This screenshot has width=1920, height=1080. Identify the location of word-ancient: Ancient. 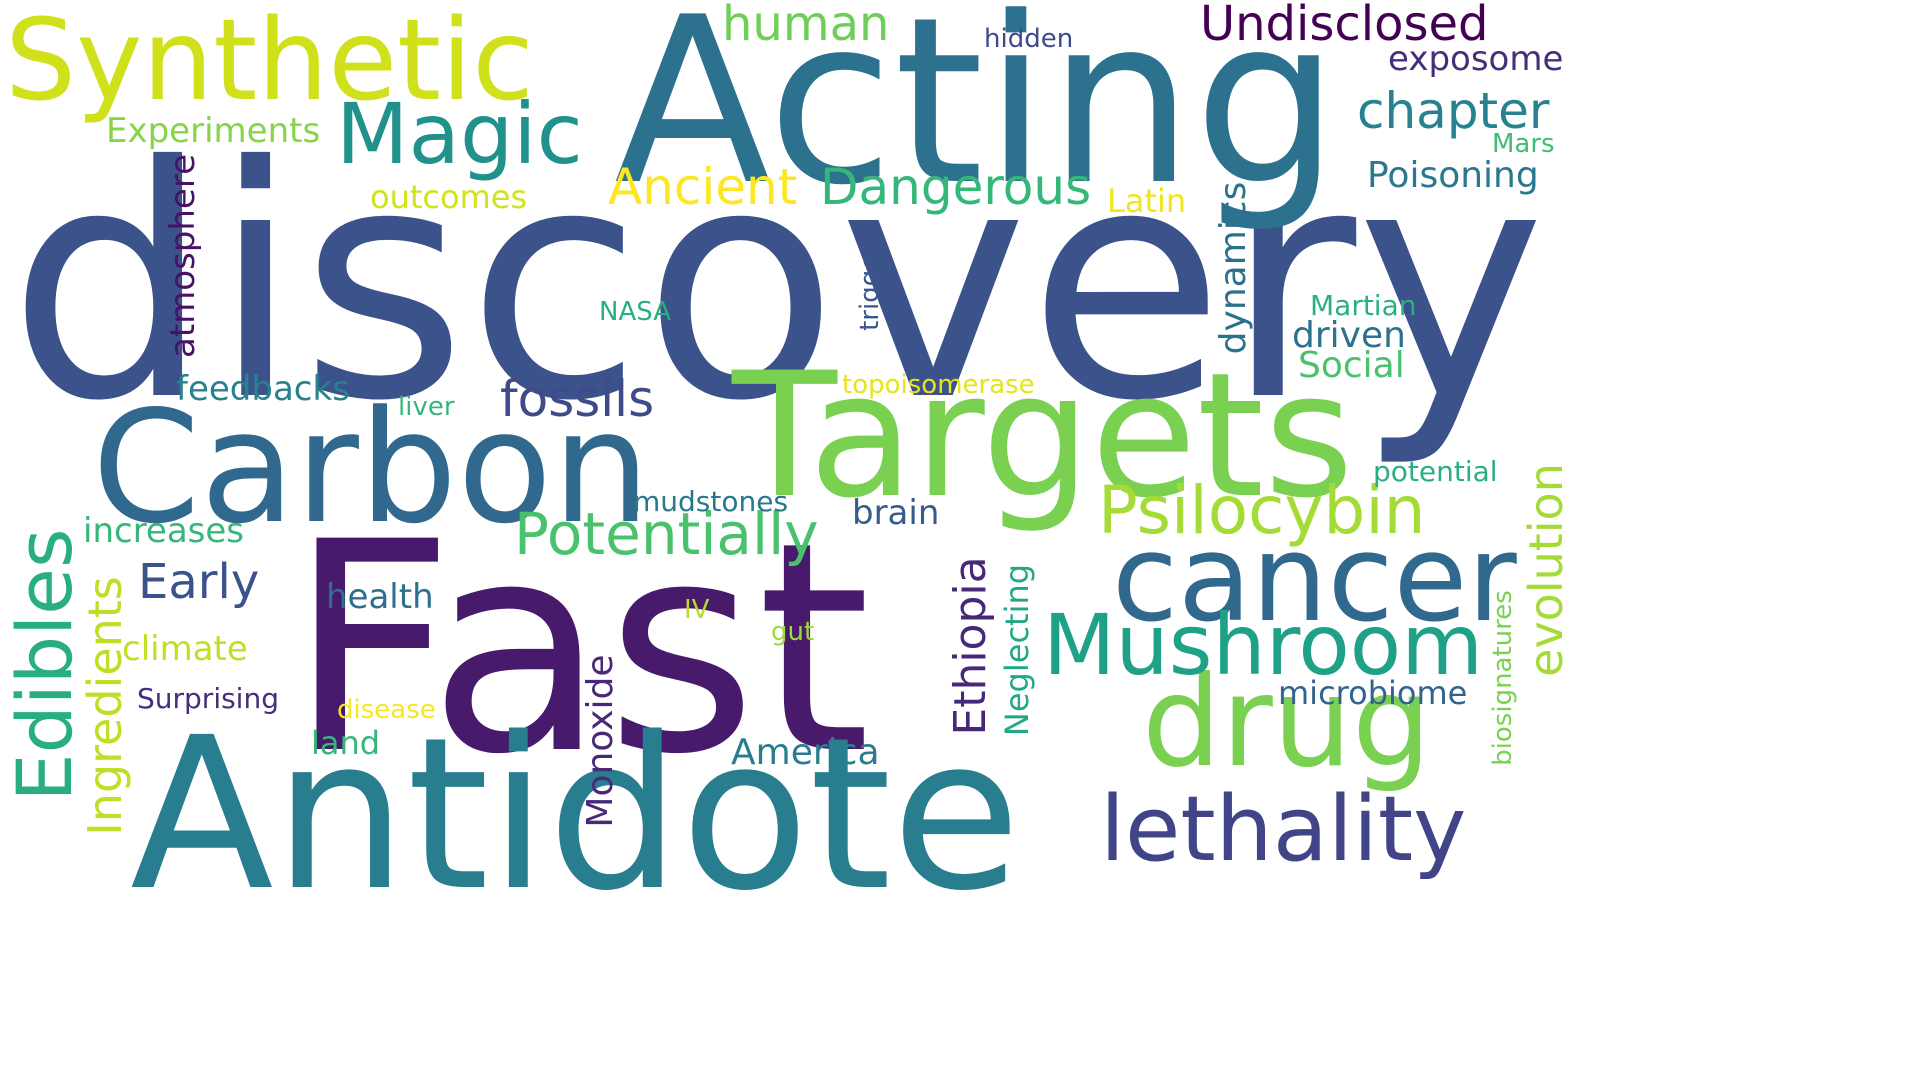
(703, 187).